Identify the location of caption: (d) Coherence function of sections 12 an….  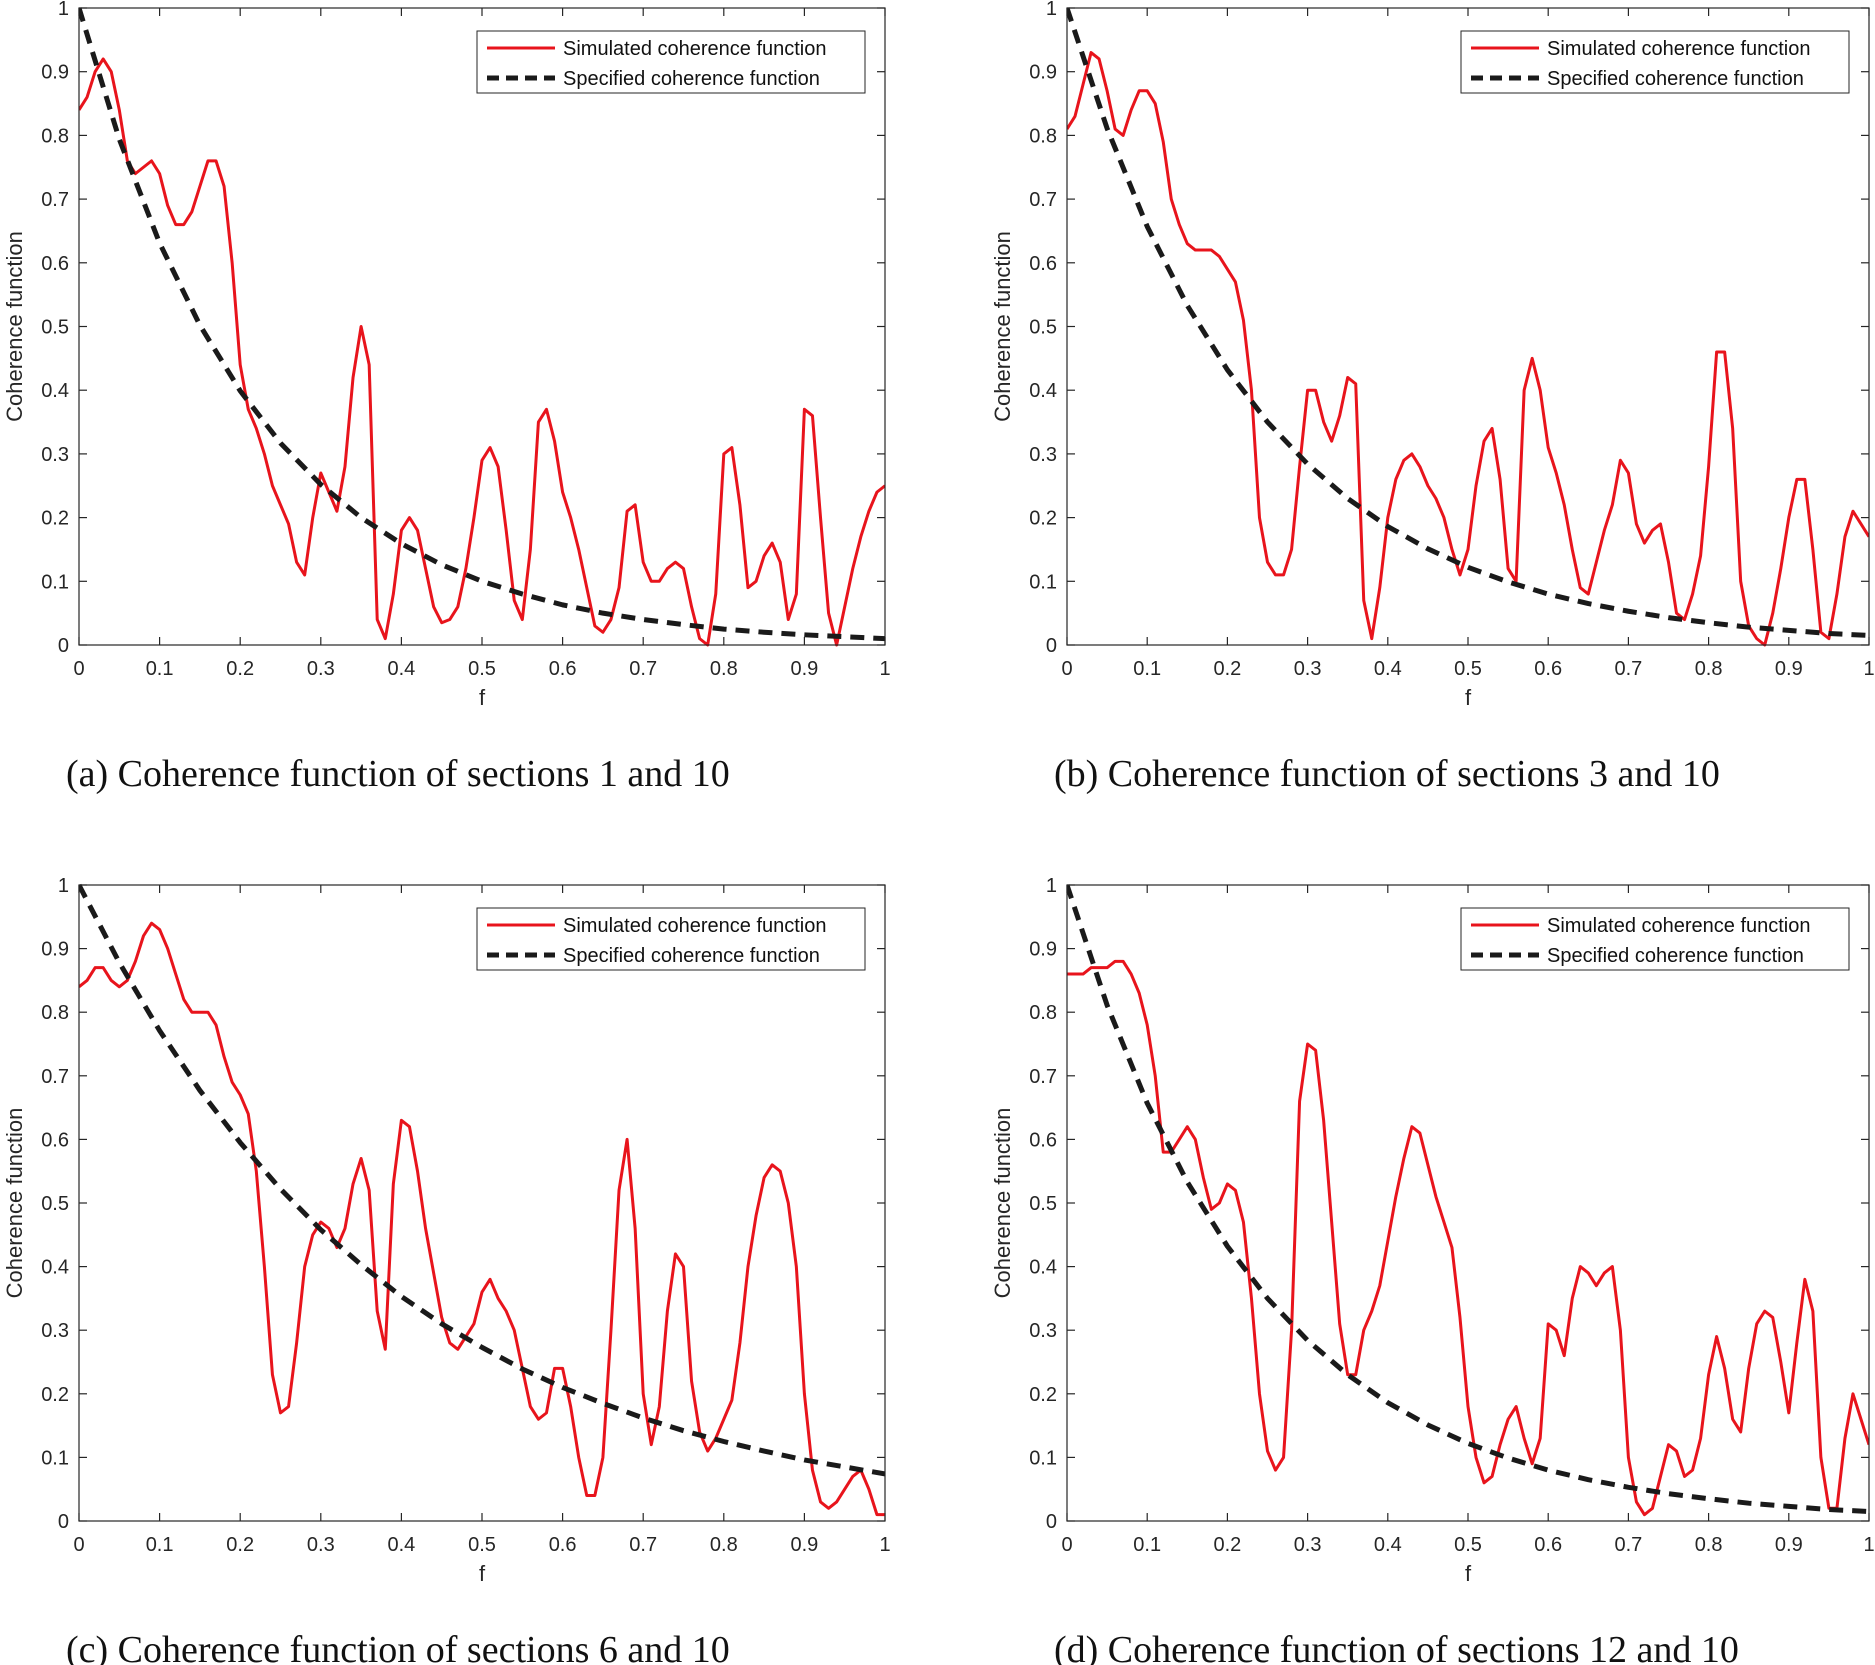
(1396, 1647).